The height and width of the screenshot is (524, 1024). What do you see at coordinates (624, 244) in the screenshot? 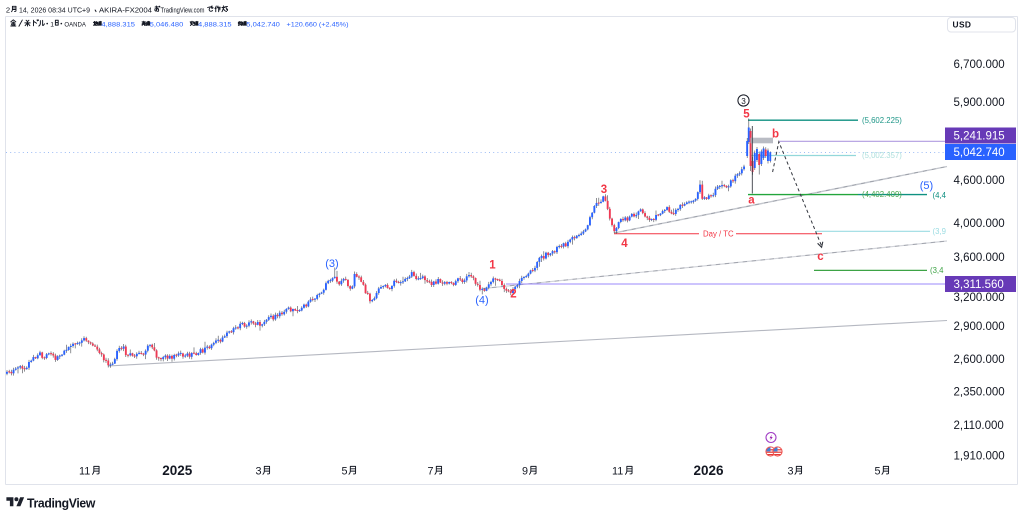
I see `svg-text: 4` at bounding box center [624, 244].